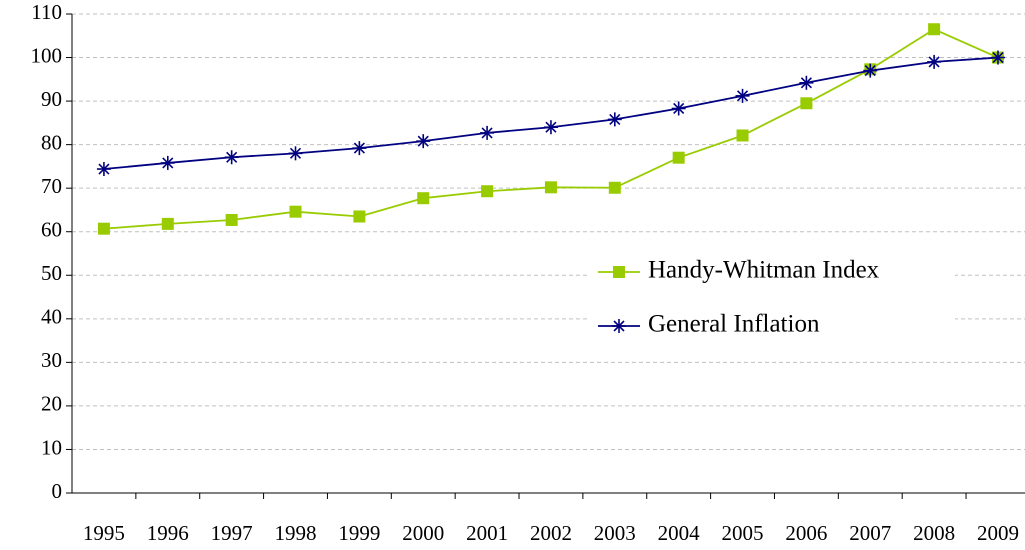  Describe the element at coordinates (51, 360) in the screenshot. I see `y-tick-label: 30` at that location.